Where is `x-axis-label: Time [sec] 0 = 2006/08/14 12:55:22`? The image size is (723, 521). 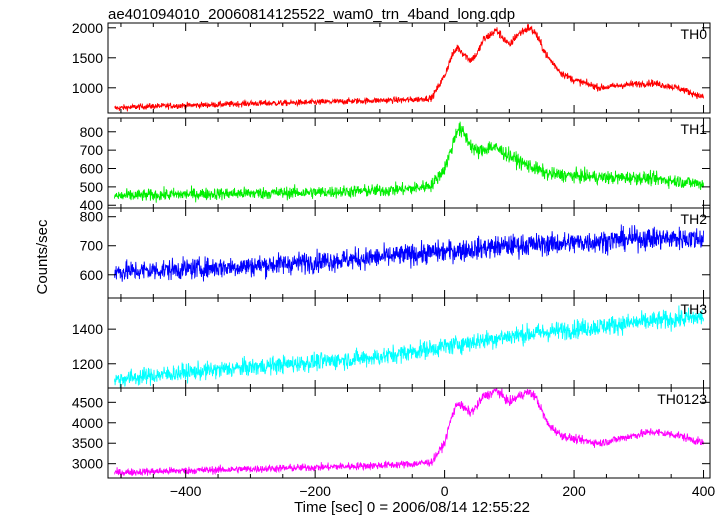
x-axis-label: Time [sec] 0 = 2006/08/14 12:55:22 is located at coordinates (412, 507).